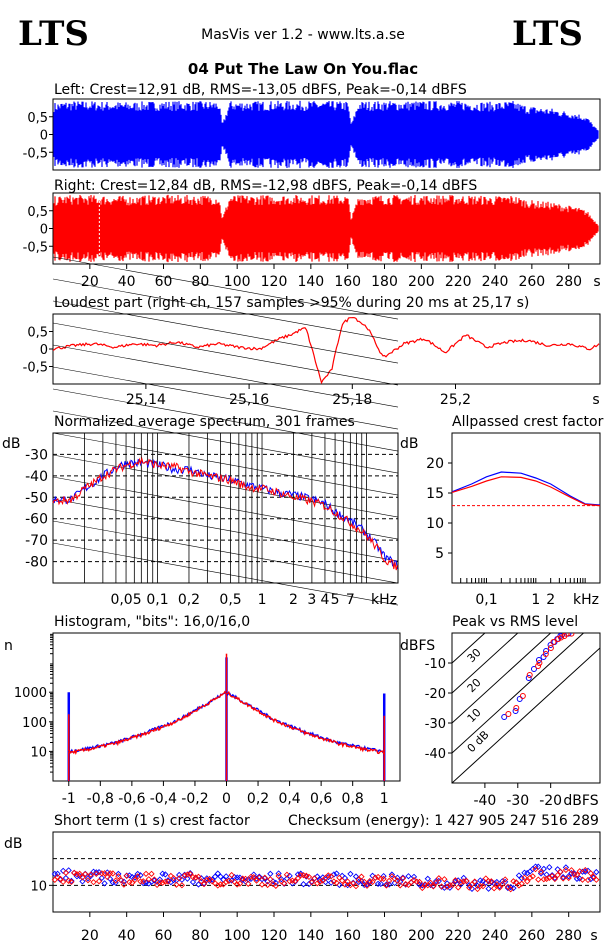  What do you see at coordinates (125, 600) in the screenshot?
I see `x-tick-label: 0,05` at bounding box center [125, 600].